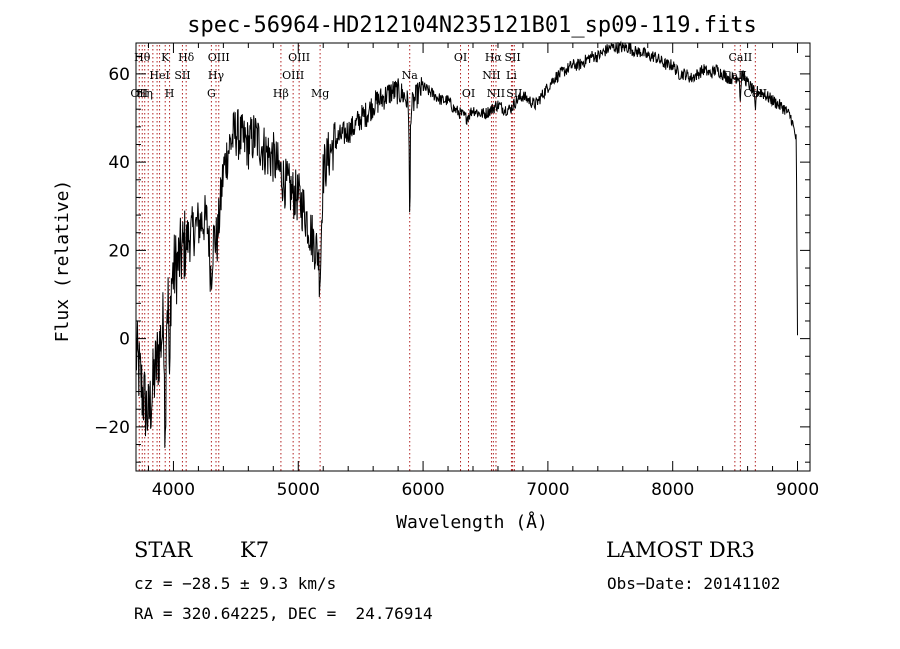  Describe the element at coordinates (235, 583) in the screenshot. I see `redshift-cz: cz = −28.5 ± 9.3 km/s` at that location.